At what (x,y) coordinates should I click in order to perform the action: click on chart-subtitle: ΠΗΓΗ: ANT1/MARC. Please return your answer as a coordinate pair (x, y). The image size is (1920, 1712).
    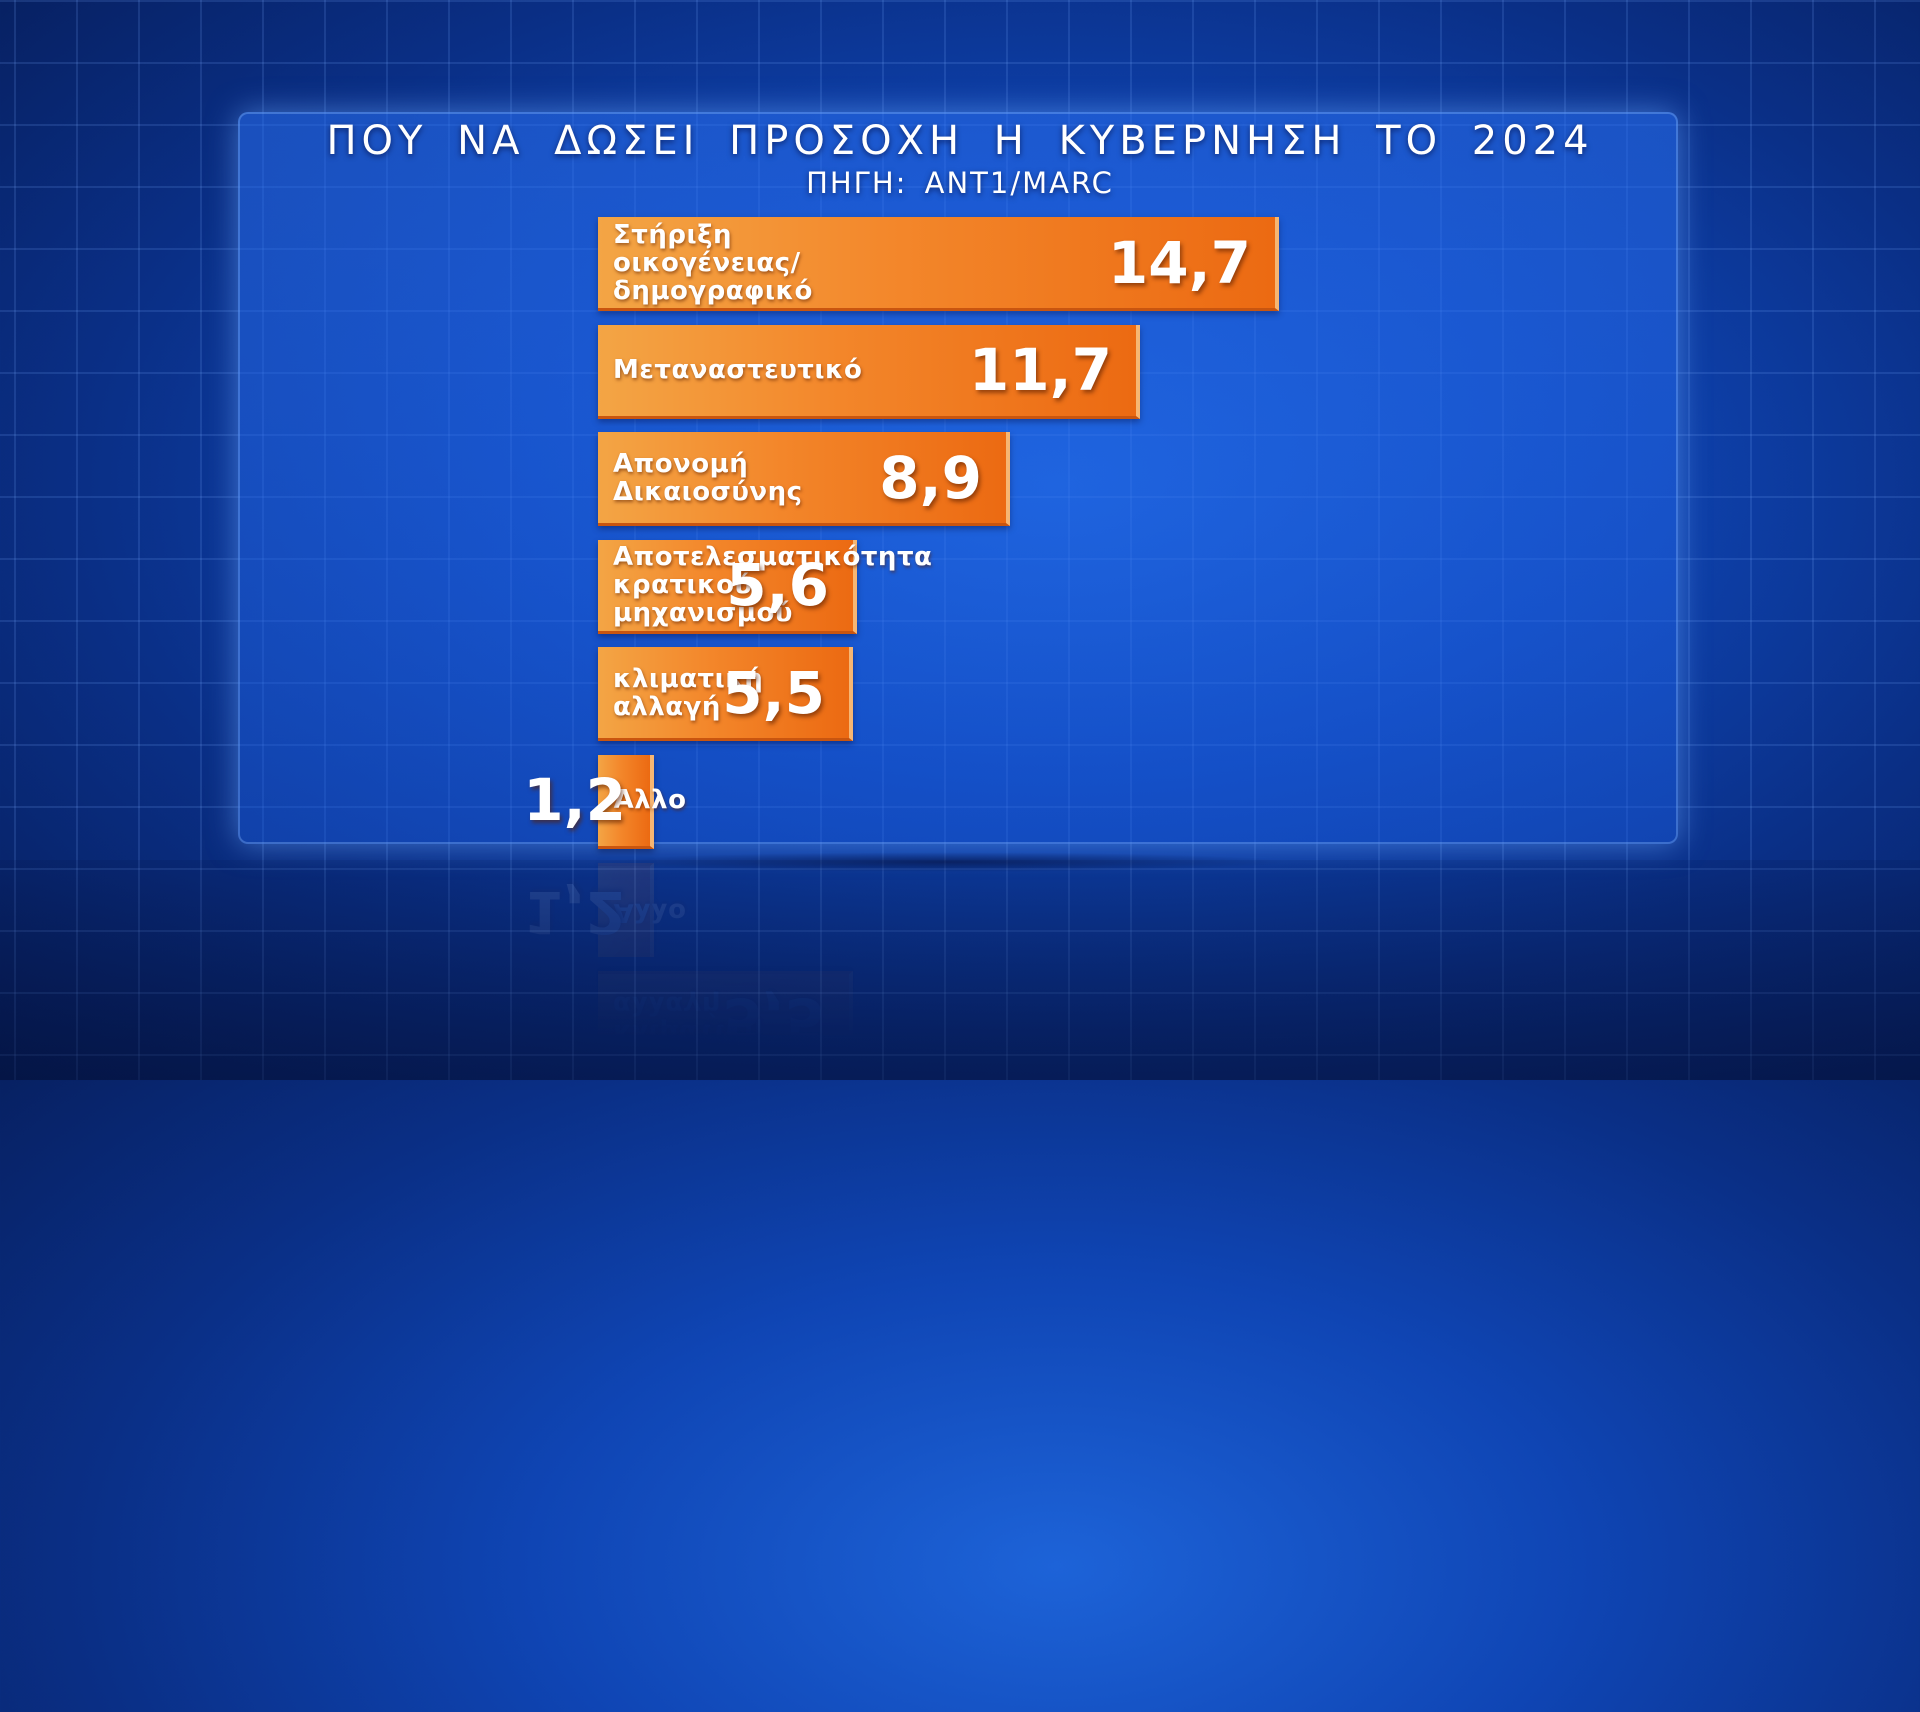
    Looking at the image, I should click on (960, 183).